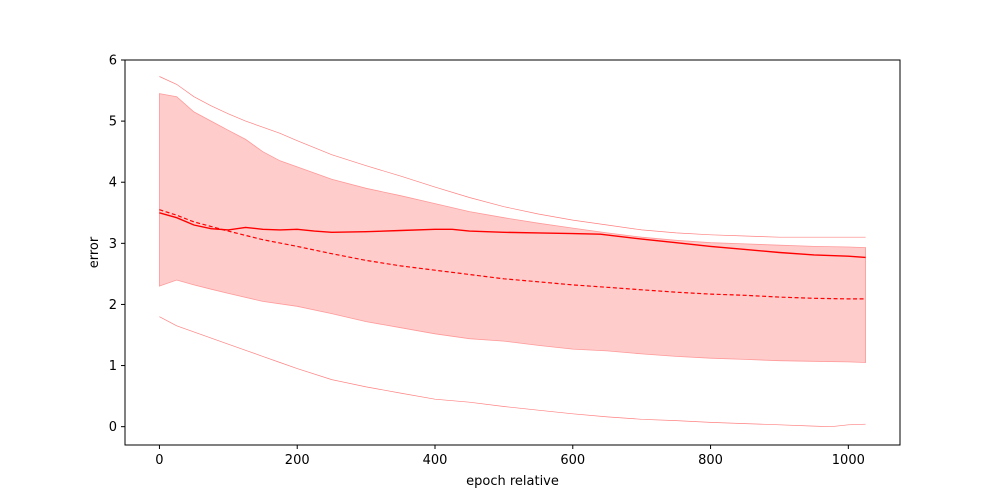 Image resolution: width=1000 pixels, height=500 pixels. Describe the element at coordinates (113, 427) in the screenshot. I see `y-tick-label: 0` at that location.